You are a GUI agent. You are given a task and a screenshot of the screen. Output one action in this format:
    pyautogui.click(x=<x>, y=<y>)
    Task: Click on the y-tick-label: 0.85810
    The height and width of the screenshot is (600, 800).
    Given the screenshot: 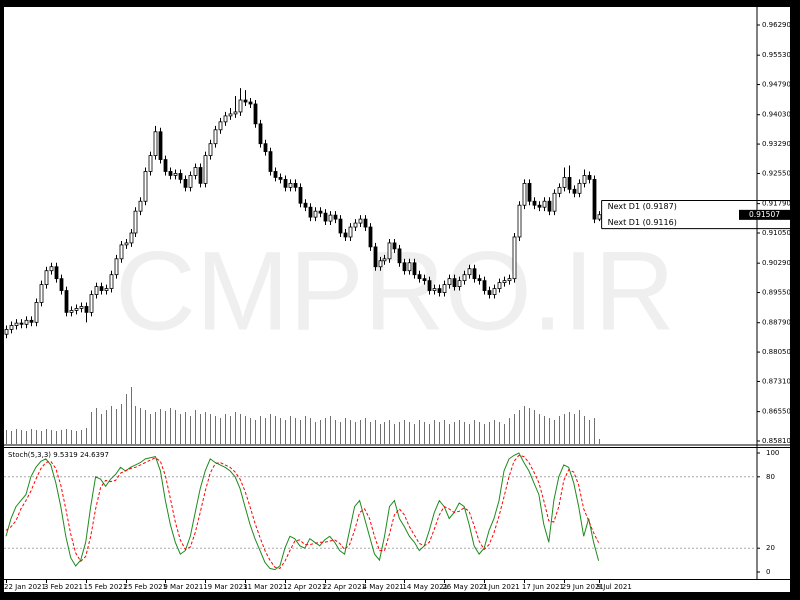 What is the action you would take?
    pyautogui.click(x=776, y=441)
    